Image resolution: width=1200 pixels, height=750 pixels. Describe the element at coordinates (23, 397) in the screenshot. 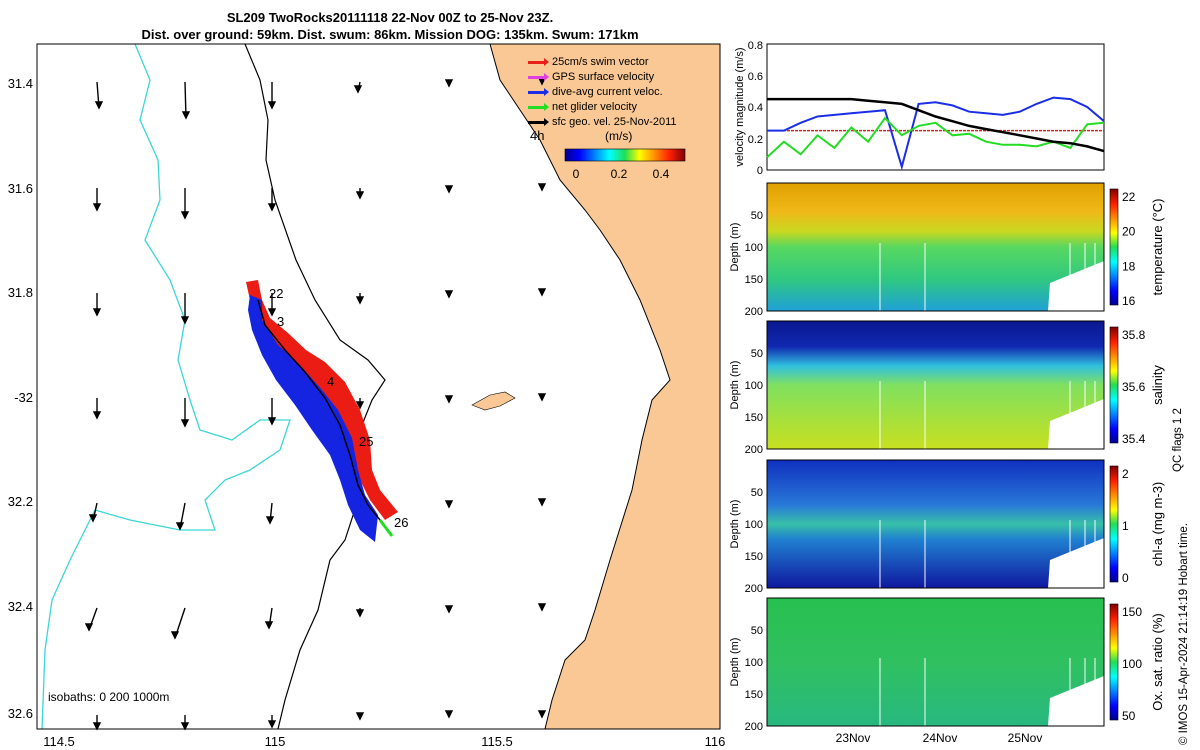

I see `map-ytick: -32` at that location.